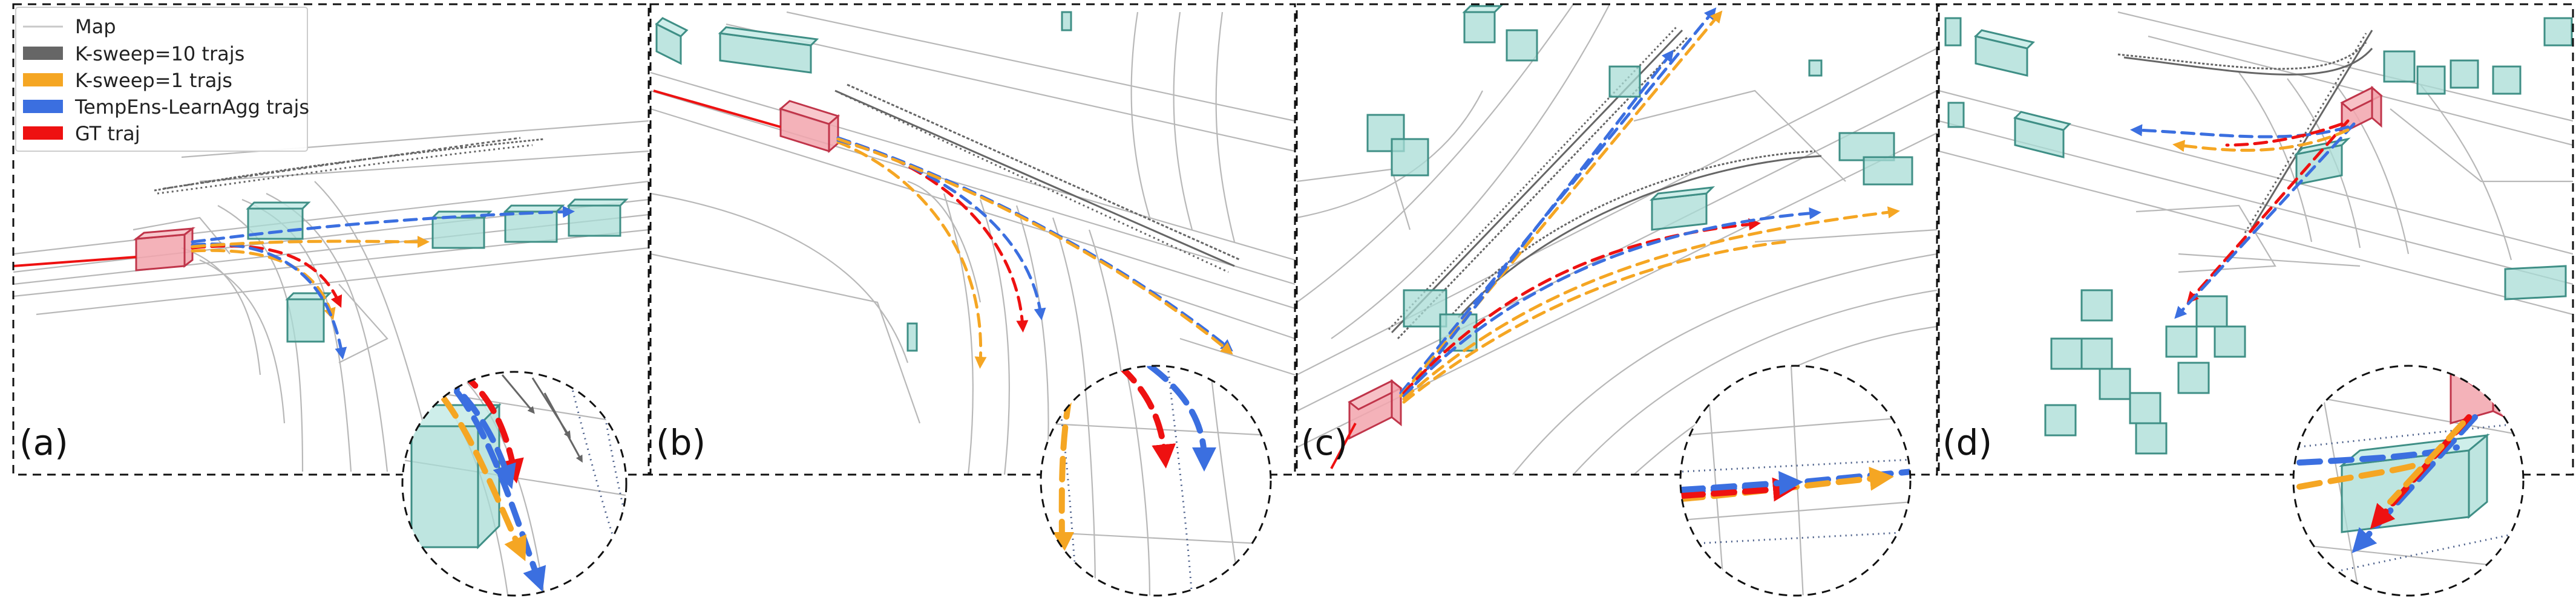 The height and width of the screenshot is (601, 2576). Describe the element at coordinates (107, 134) in the screenshot. I see `legend-label-gt: GT traj` at that location.